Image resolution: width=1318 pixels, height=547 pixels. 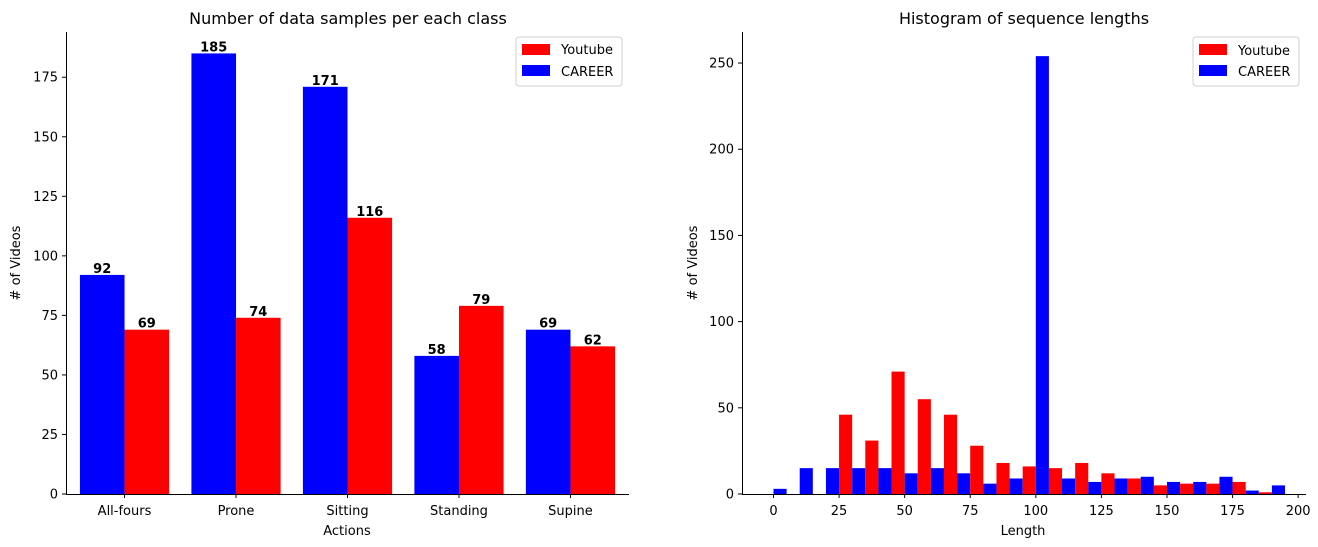 What do you see at coordinates (1298, 511) in the screenshot?
I see `hist-x-tick-label-200: 200` at bounding box center [1298, 511].